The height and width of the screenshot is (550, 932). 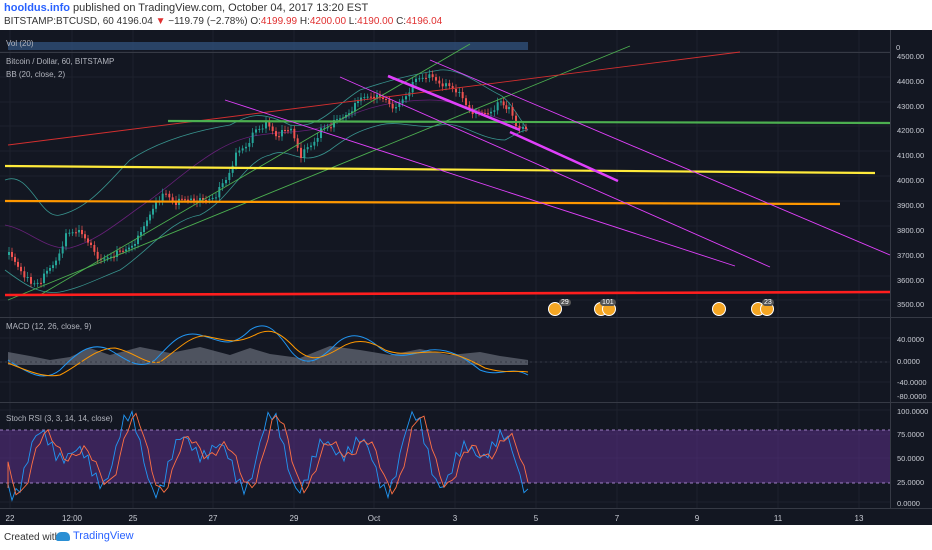 I want to click on volume-pane-separator, so click(x=445, y=52).